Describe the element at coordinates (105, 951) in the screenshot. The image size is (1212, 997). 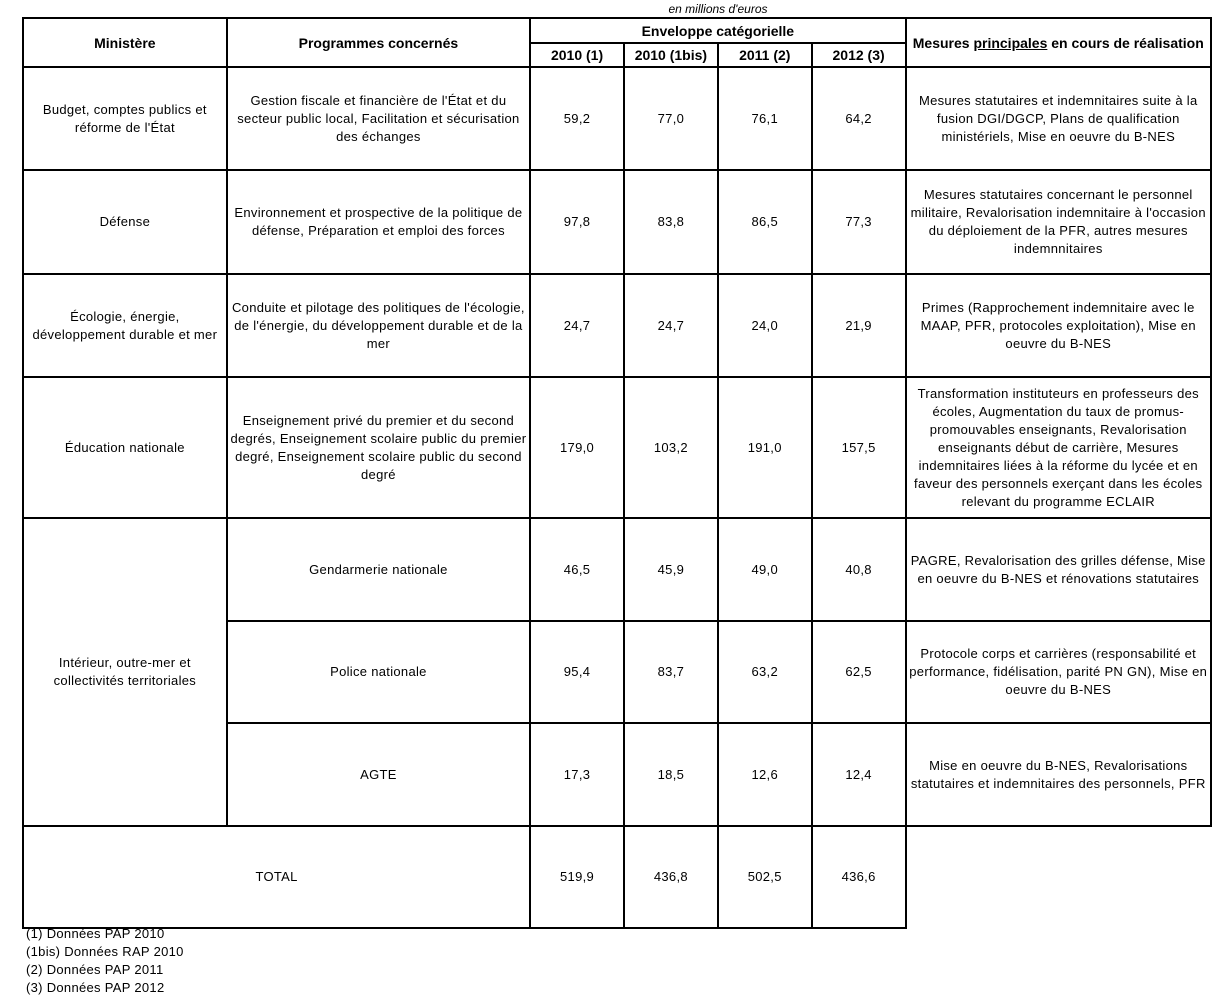
I see `footnote: (1bis) Données RAP 2010` at that location.